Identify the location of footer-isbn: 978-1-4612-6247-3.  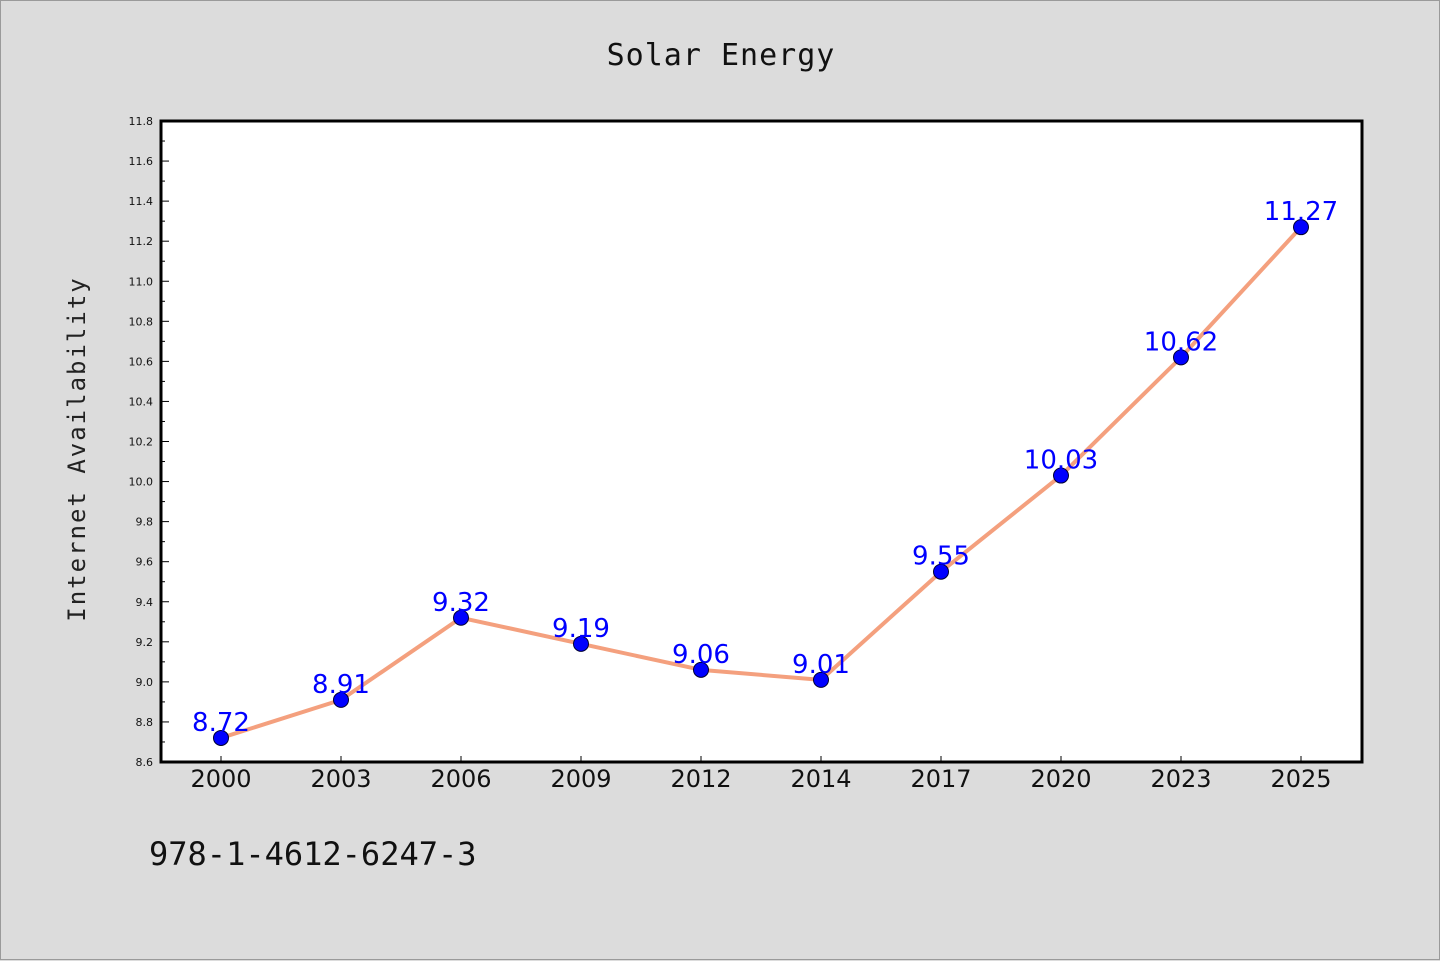
(313, 854).